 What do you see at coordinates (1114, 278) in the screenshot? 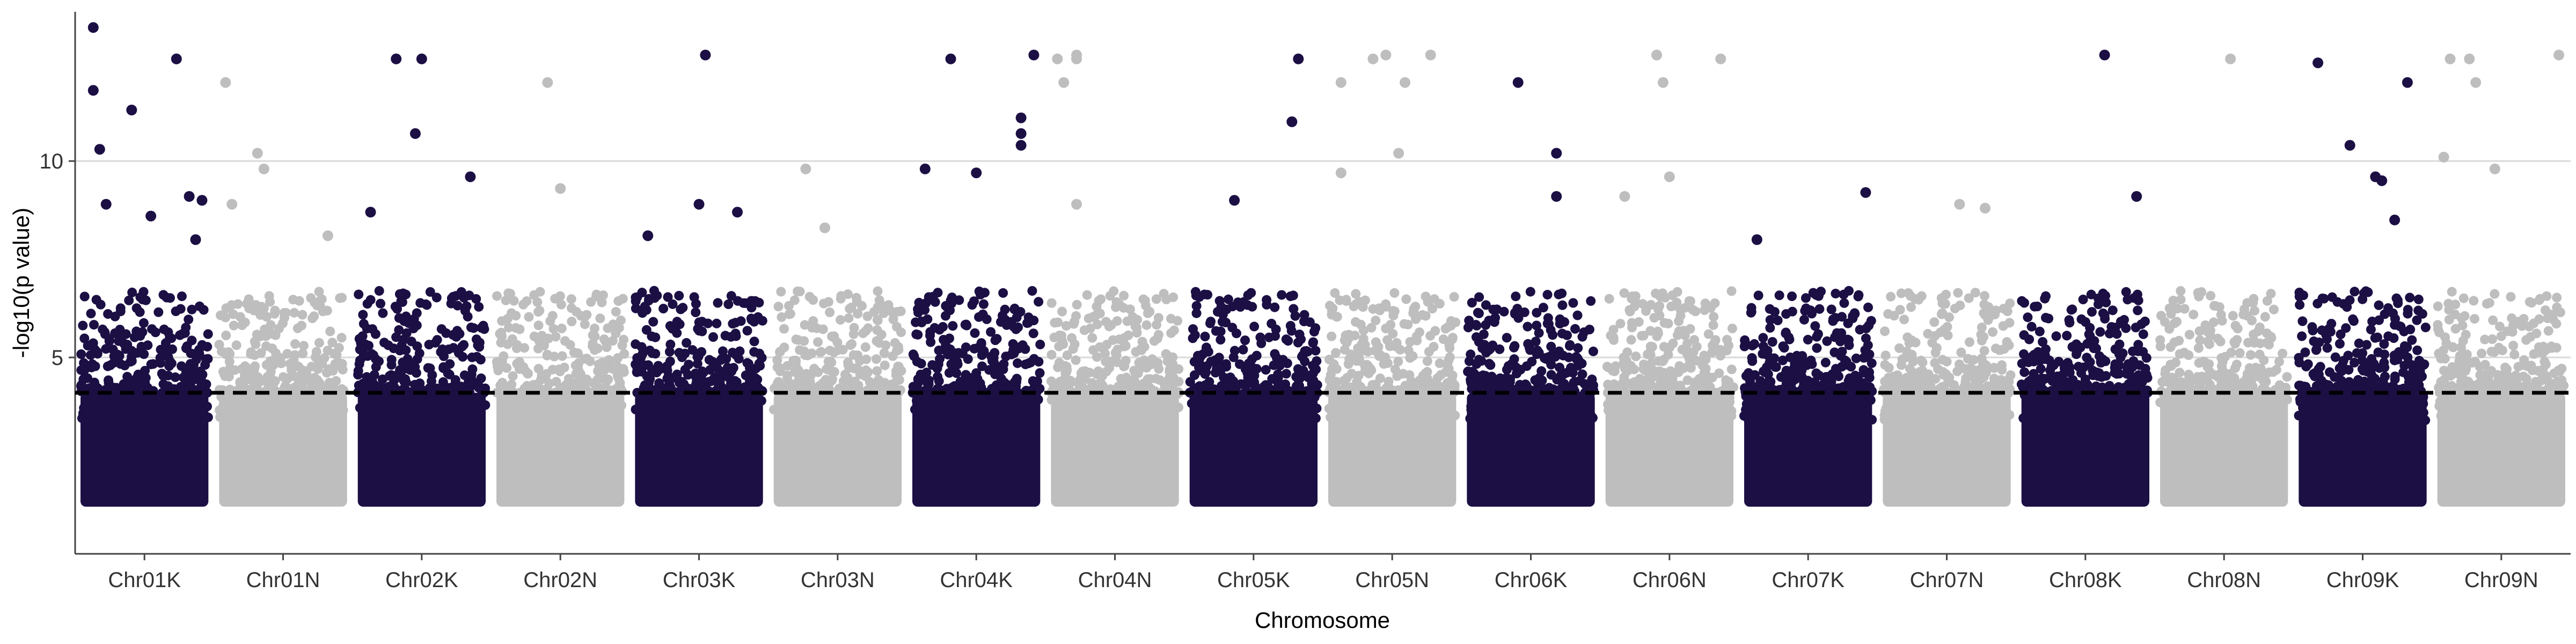
I see `chromosome-chr04n` at bounding box center [1114, 278].